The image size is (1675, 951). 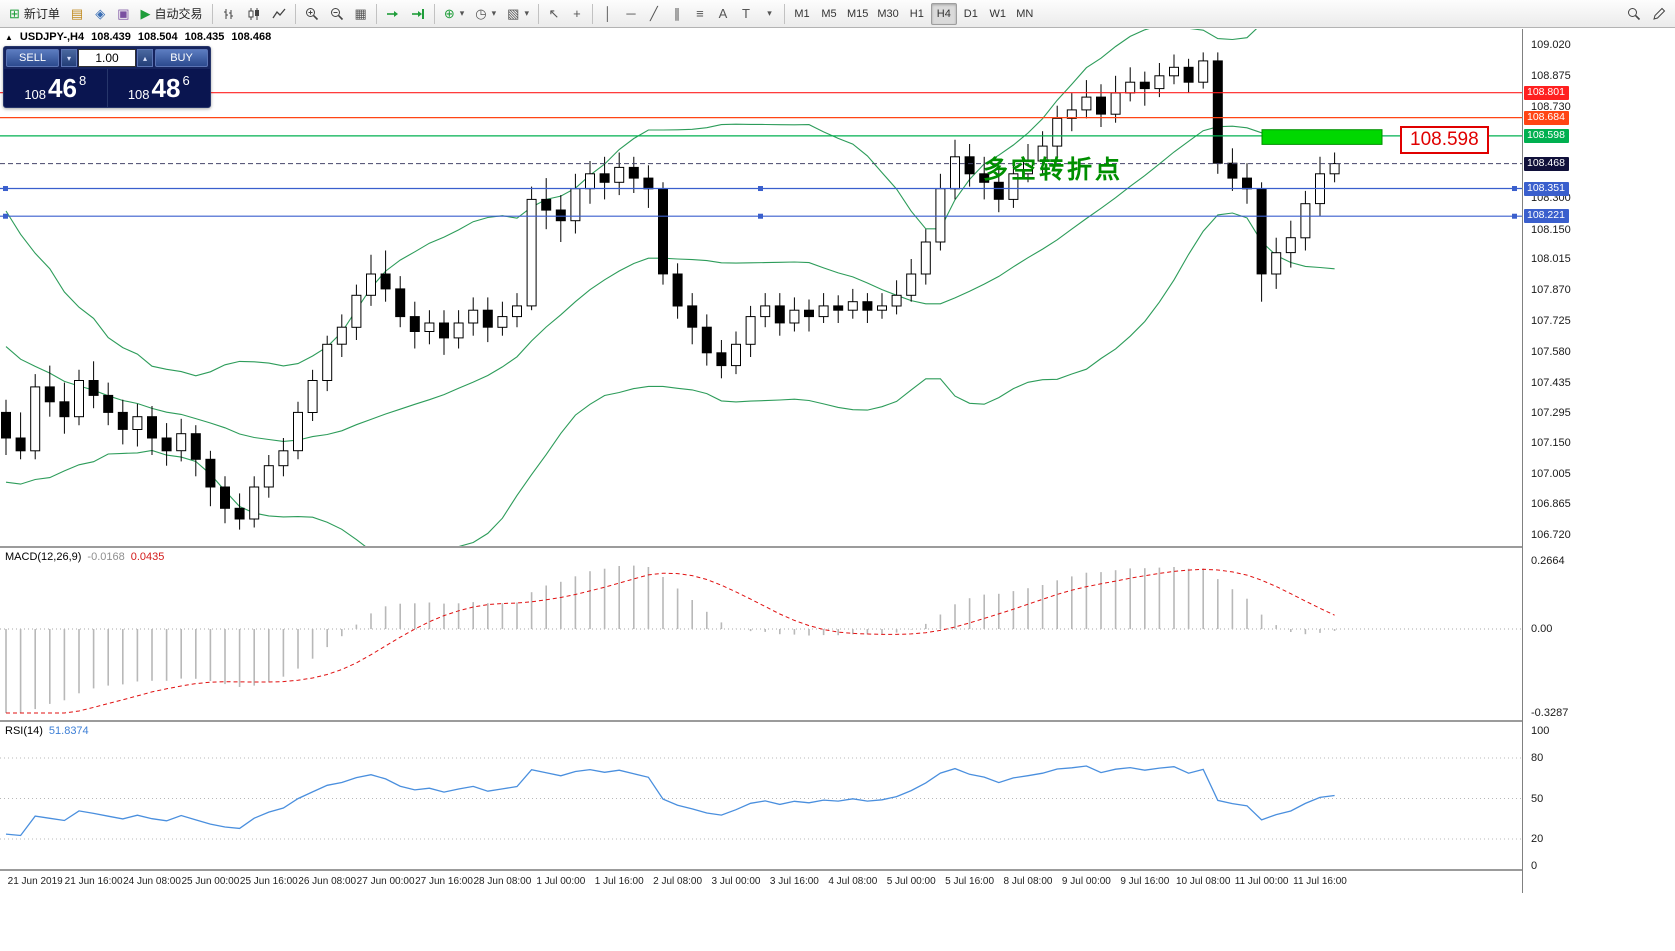 What do you see at coordinates (1322, 137) in the screenshot?
I see `highlight-zone` at bounding box center [1322, 137].